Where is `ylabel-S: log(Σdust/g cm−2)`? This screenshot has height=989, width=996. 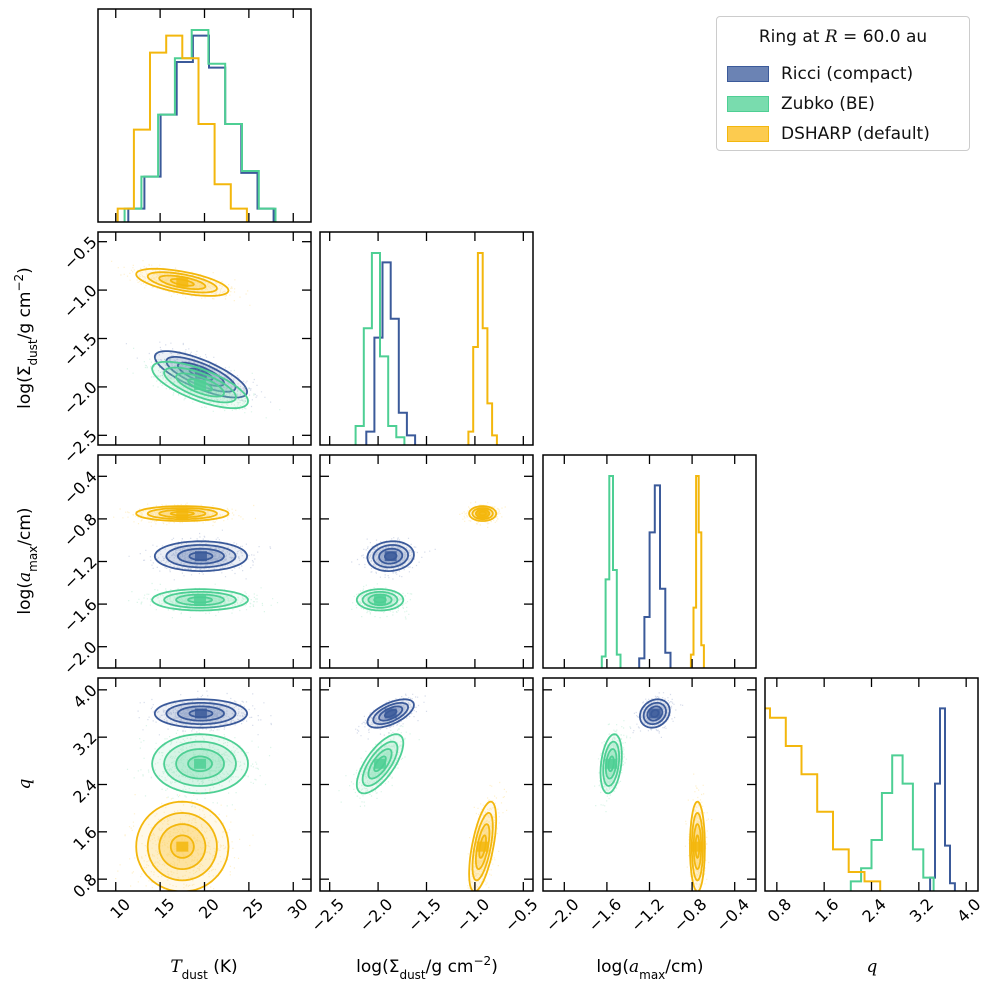 ylabel-S: log(Σdust/g cm−2) is located at coordinates (26, 338).